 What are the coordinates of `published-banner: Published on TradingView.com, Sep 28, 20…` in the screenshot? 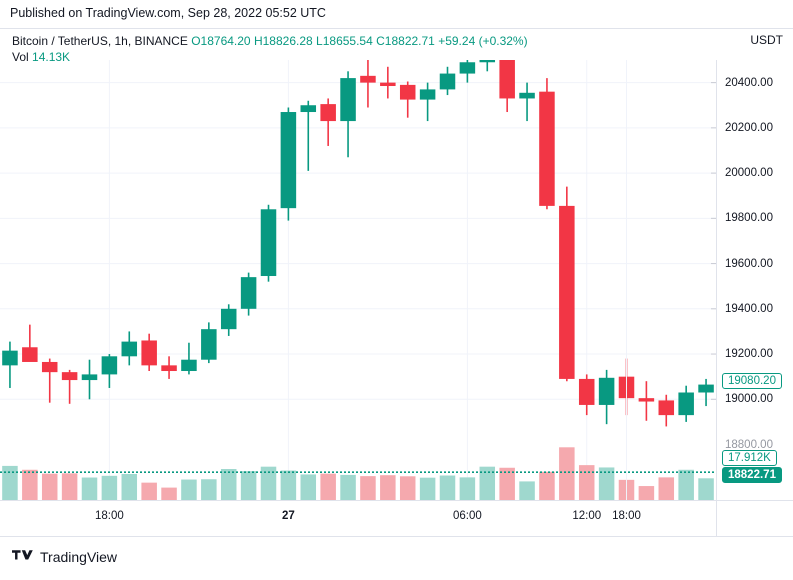 It's located at (168, 13).